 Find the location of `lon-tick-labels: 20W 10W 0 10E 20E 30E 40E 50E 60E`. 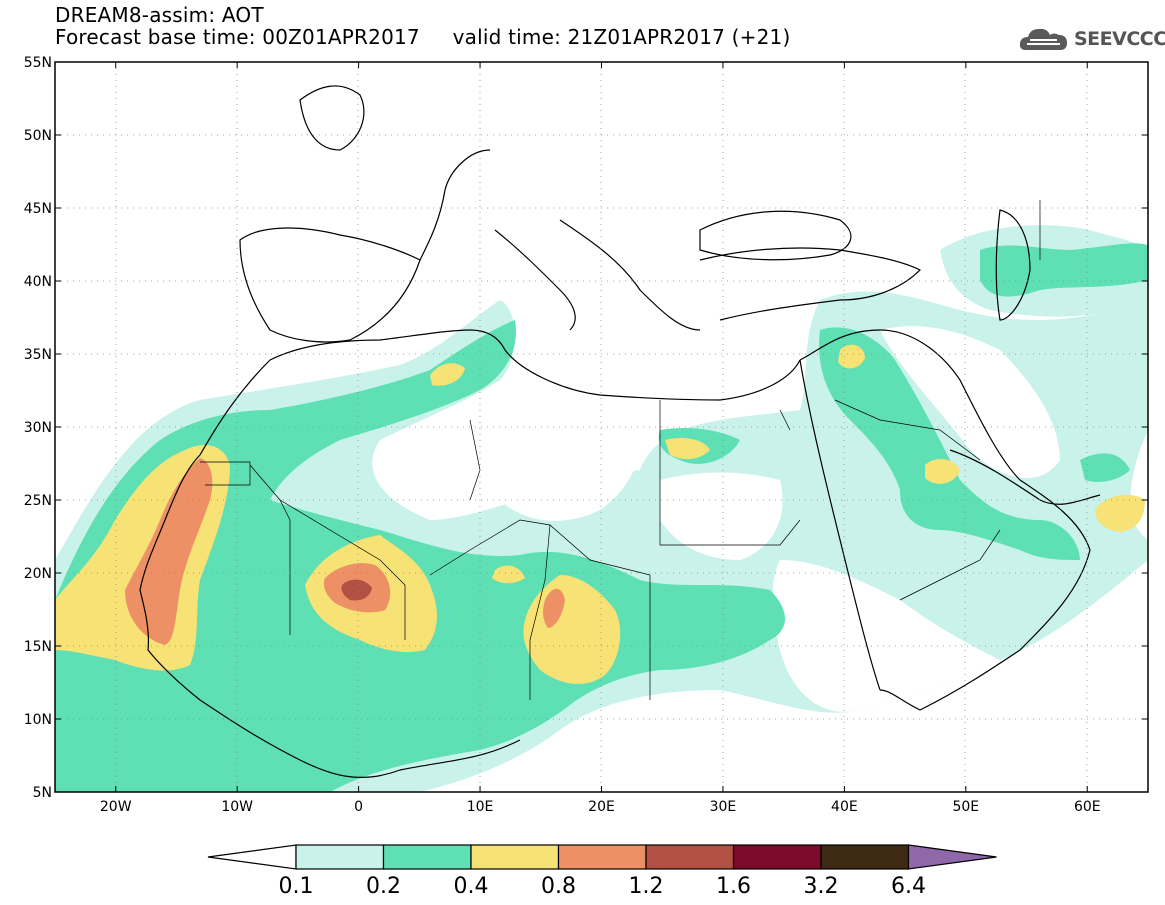

lon-tick-labels: 20W 10W 0 10E 20E 30E 40E 50E 60E is located at coordinates (600, 807).